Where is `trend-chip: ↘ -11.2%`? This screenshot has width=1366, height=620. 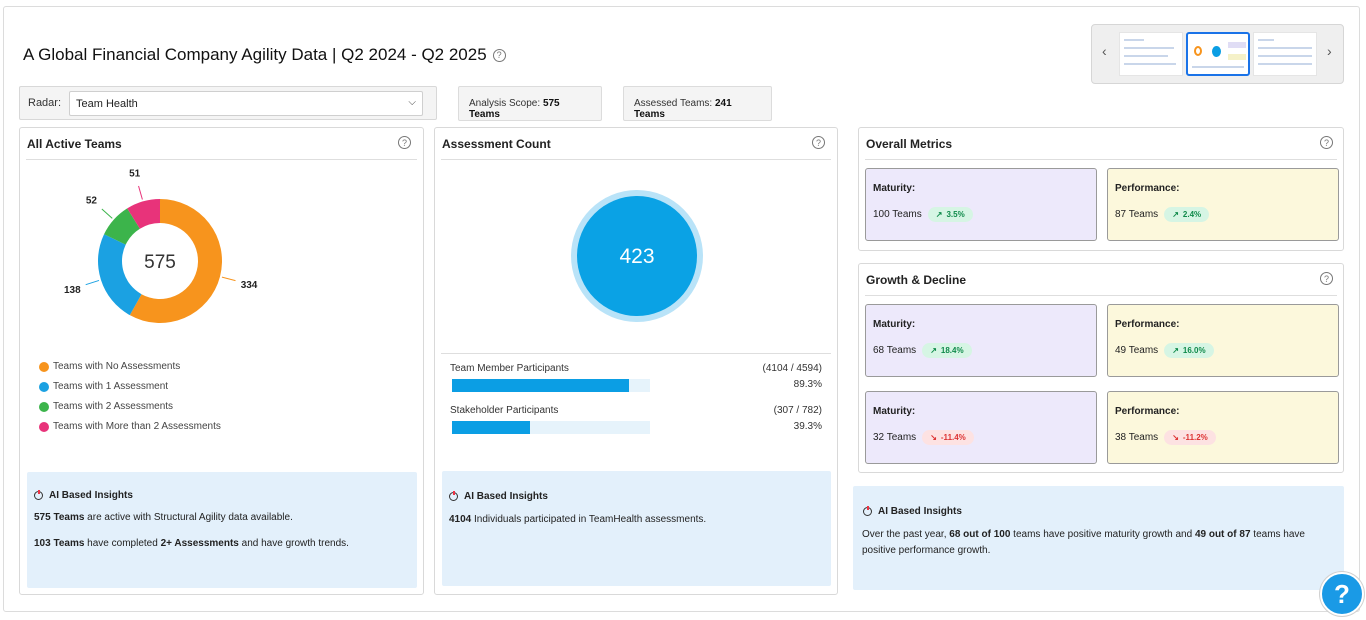 trend-chip: ↘ -11.2% is located at coordinates (1190, 437).